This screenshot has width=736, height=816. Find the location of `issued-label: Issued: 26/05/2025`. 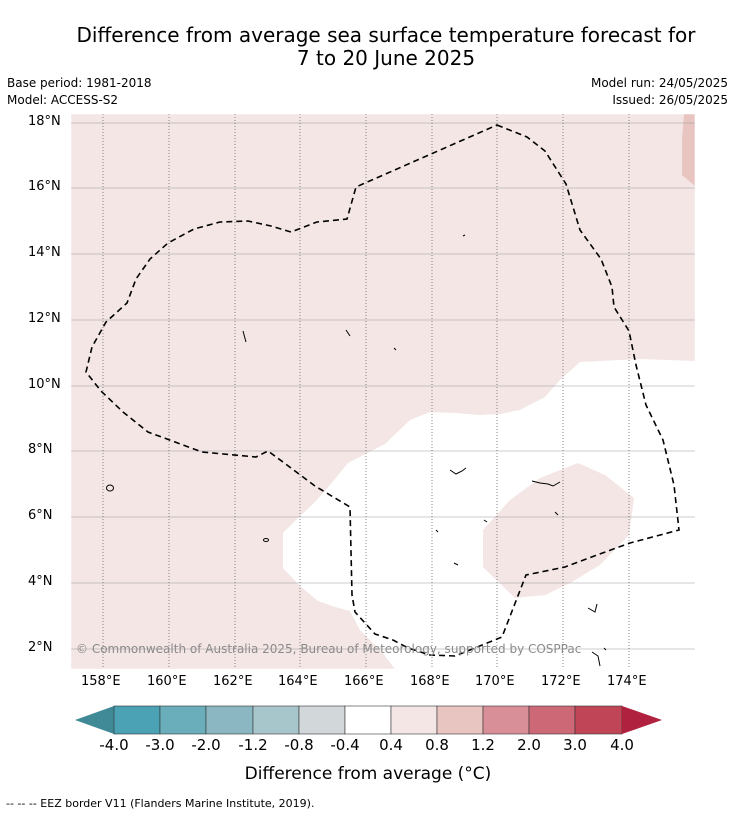

issued-label: Issued: 26/05/2025 is located at coordinates (670, 100).